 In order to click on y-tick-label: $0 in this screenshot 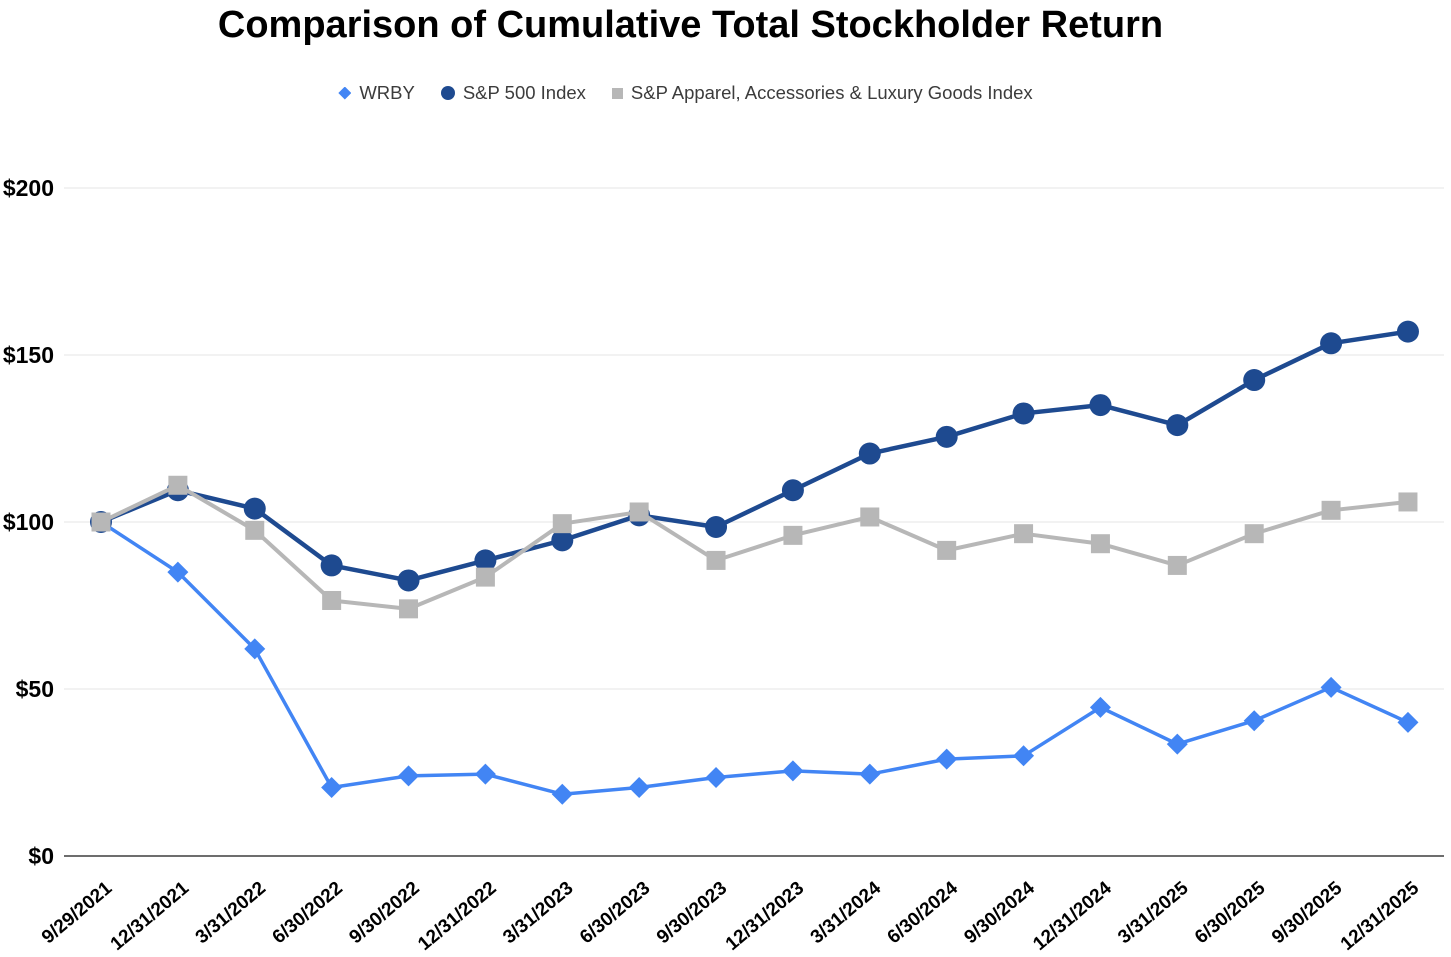, I will do `click(41, 856)`.